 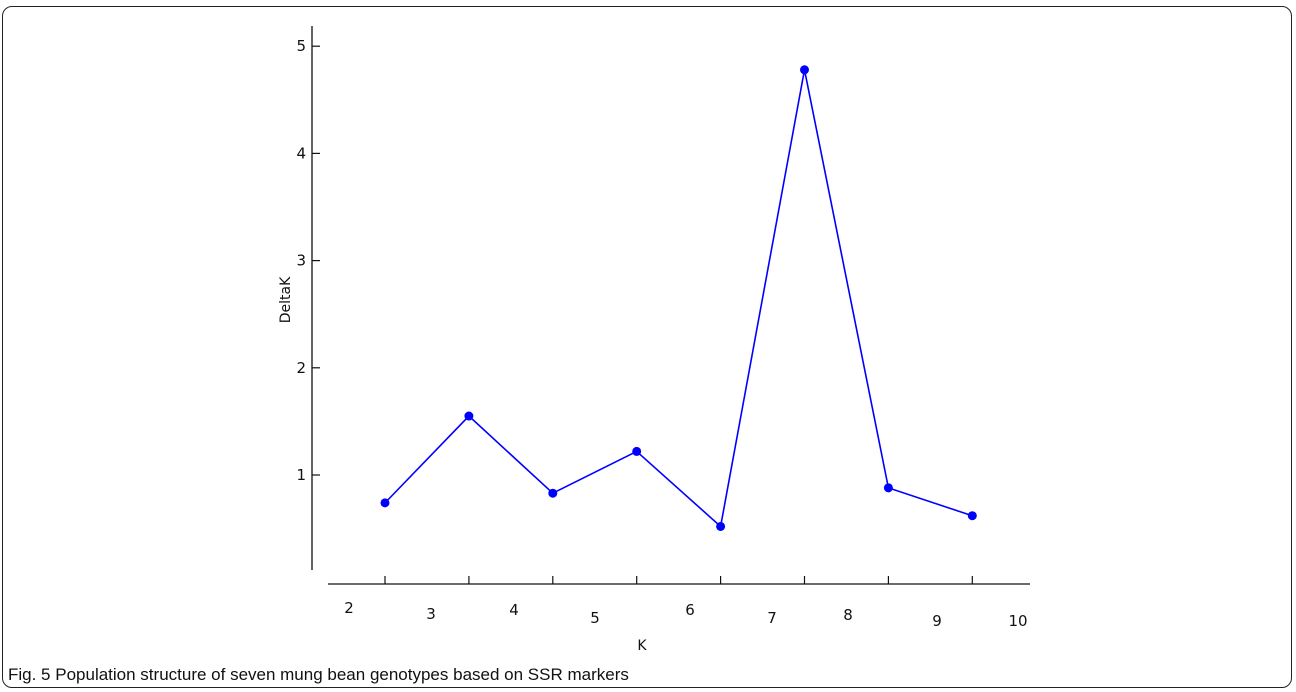 What do you see at coordinates (301, 475) in the screenshot?
I see `y-tick-label: 1` at bounding box center [301, 475].